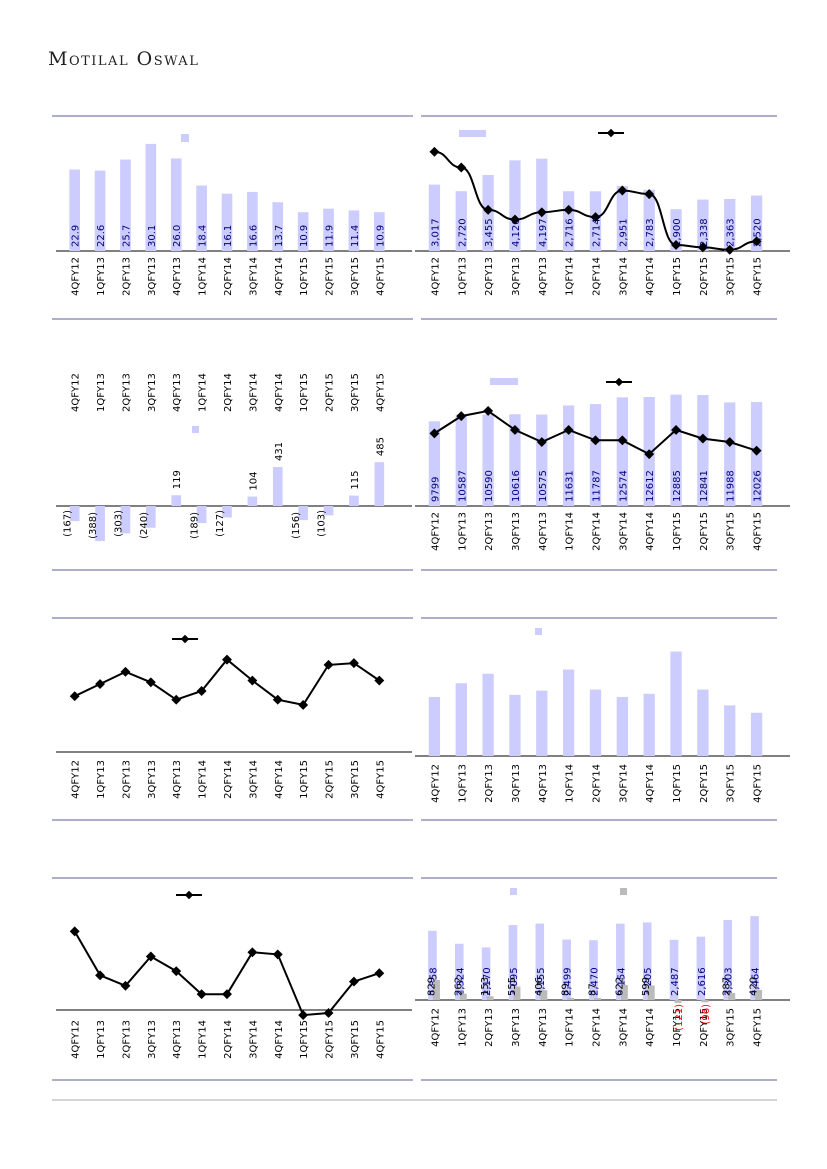 The height and width of the screenshot is (1169, 827). I want to click on bar-value-label: (240), so click(144, 525).